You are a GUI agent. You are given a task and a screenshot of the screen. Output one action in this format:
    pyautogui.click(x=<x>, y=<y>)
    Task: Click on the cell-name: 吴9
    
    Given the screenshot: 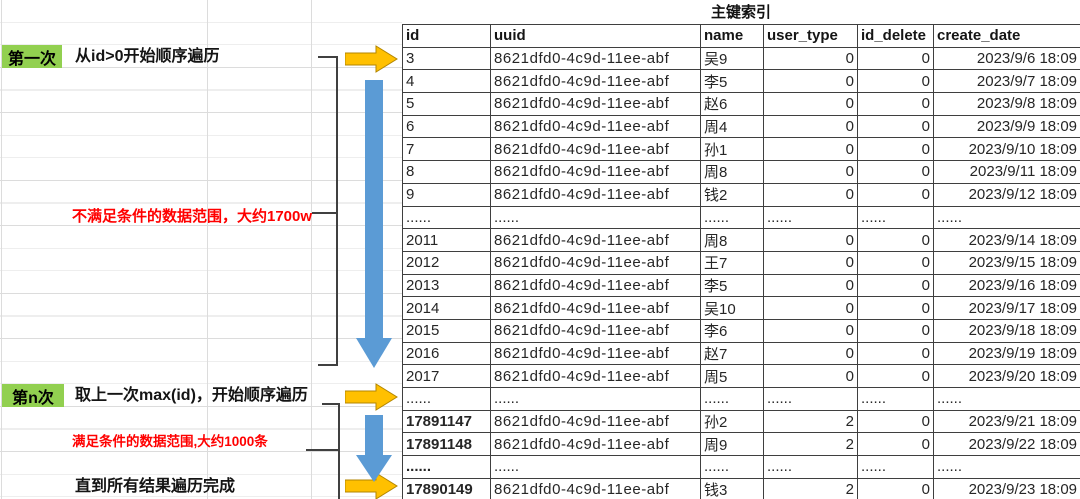 What is the action you would take?
    pyautogui.click(x=732, y=58)
    